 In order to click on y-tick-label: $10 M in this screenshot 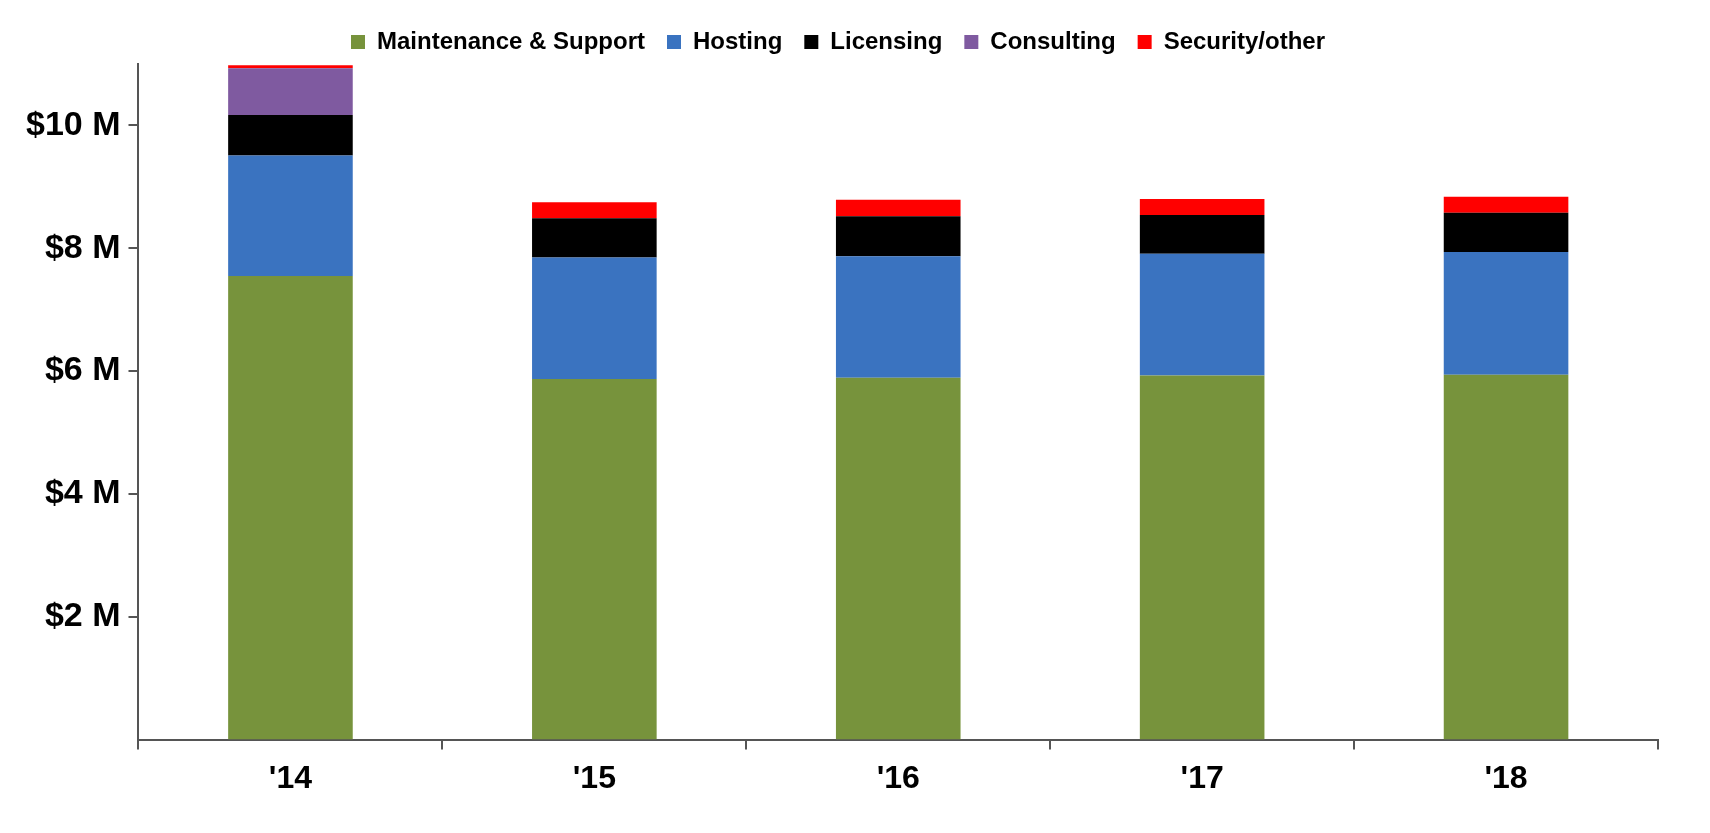, I will do `click(73, 122)`.